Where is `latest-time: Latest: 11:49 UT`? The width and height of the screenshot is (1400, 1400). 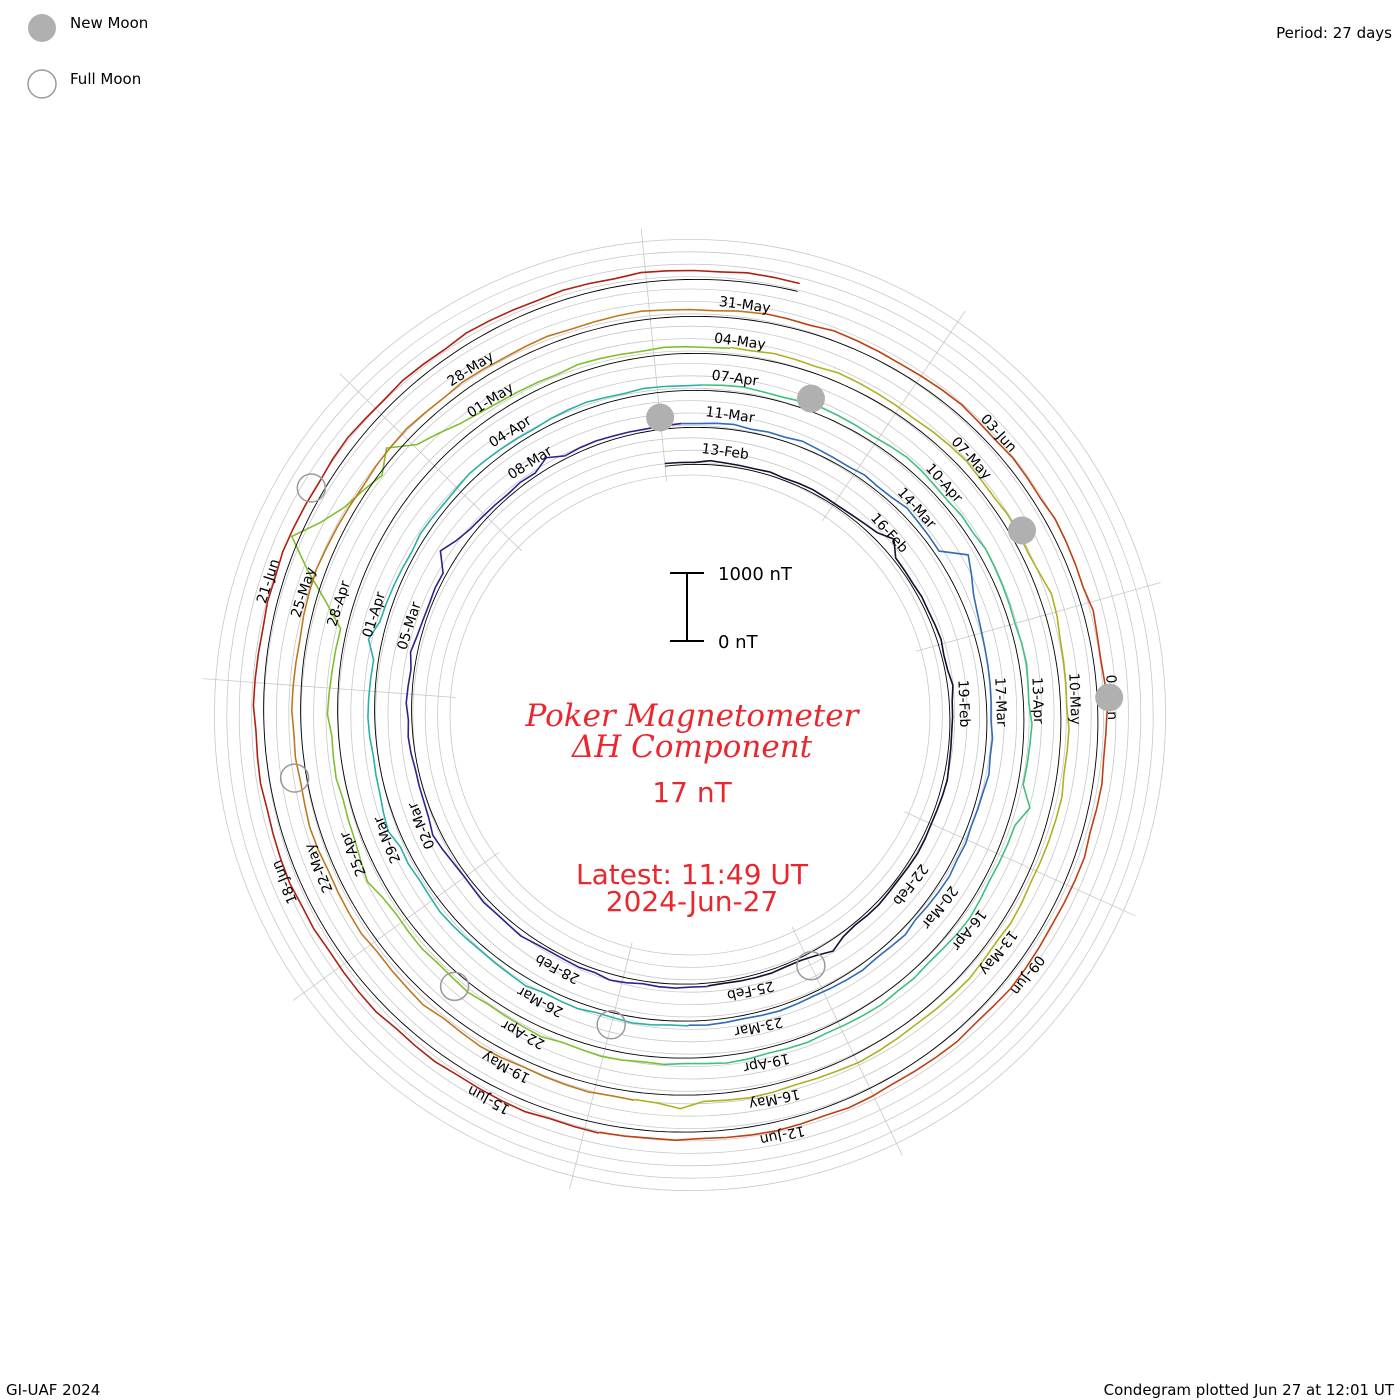 latest-time: Latest: 11:49 UT is located at coordinates (692, 874).